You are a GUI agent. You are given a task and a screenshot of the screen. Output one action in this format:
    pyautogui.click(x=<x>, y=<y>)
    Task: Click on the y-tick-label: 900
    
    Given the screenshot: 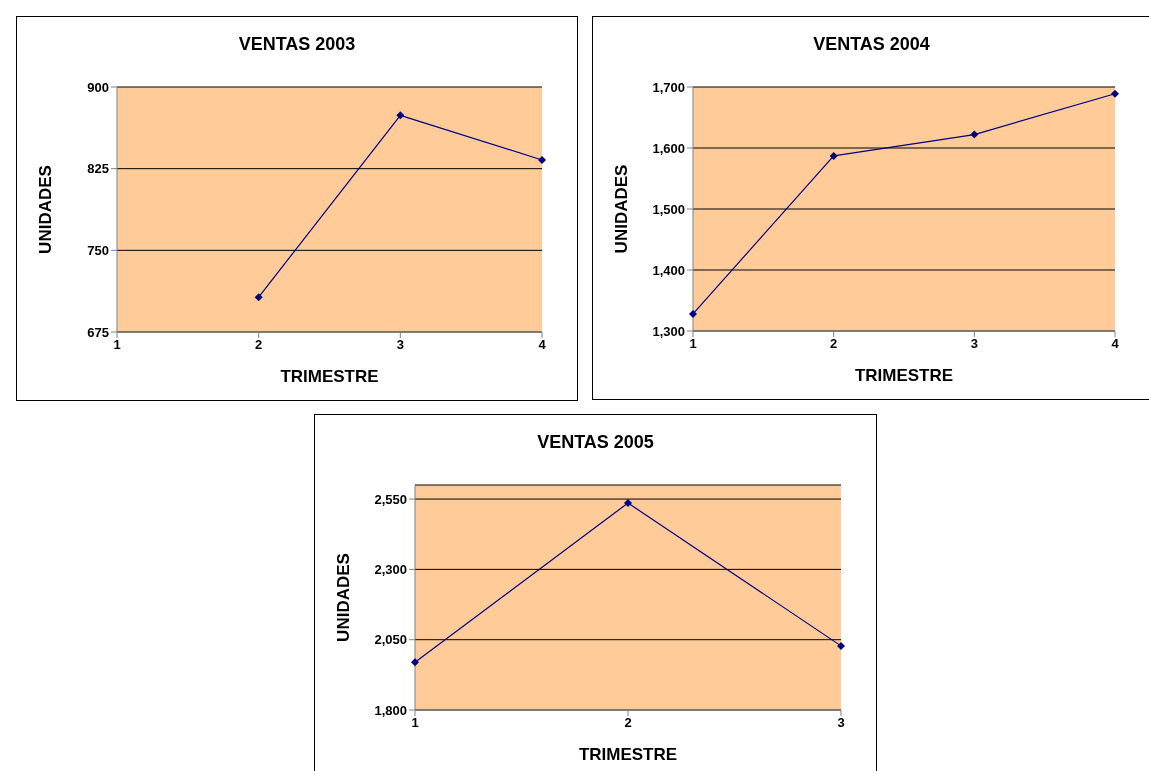 What is the action you would take?
    pyautogui.click(x=98, y=87)
    